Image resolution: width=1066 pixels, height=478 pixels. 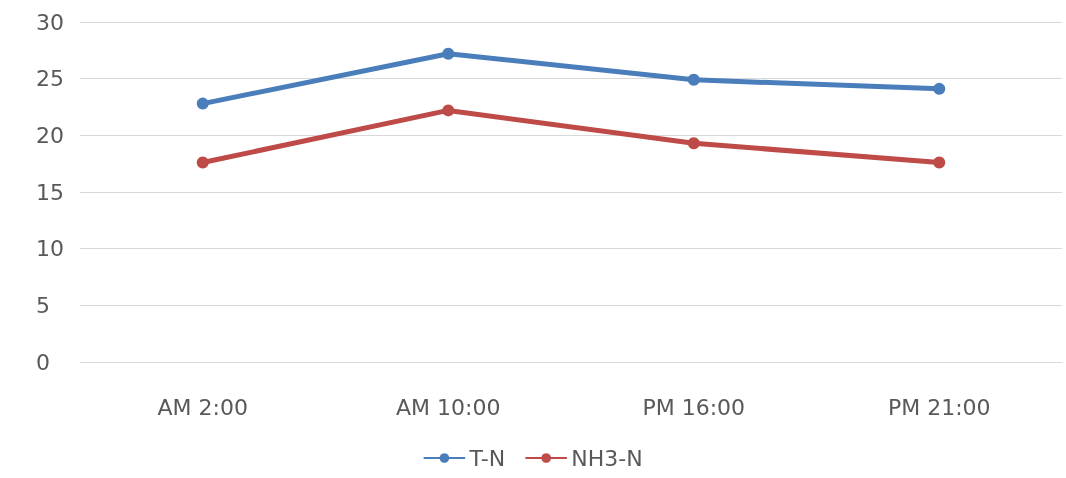 I want to click on y-tick-label: 5, so click(x=43, y=305).